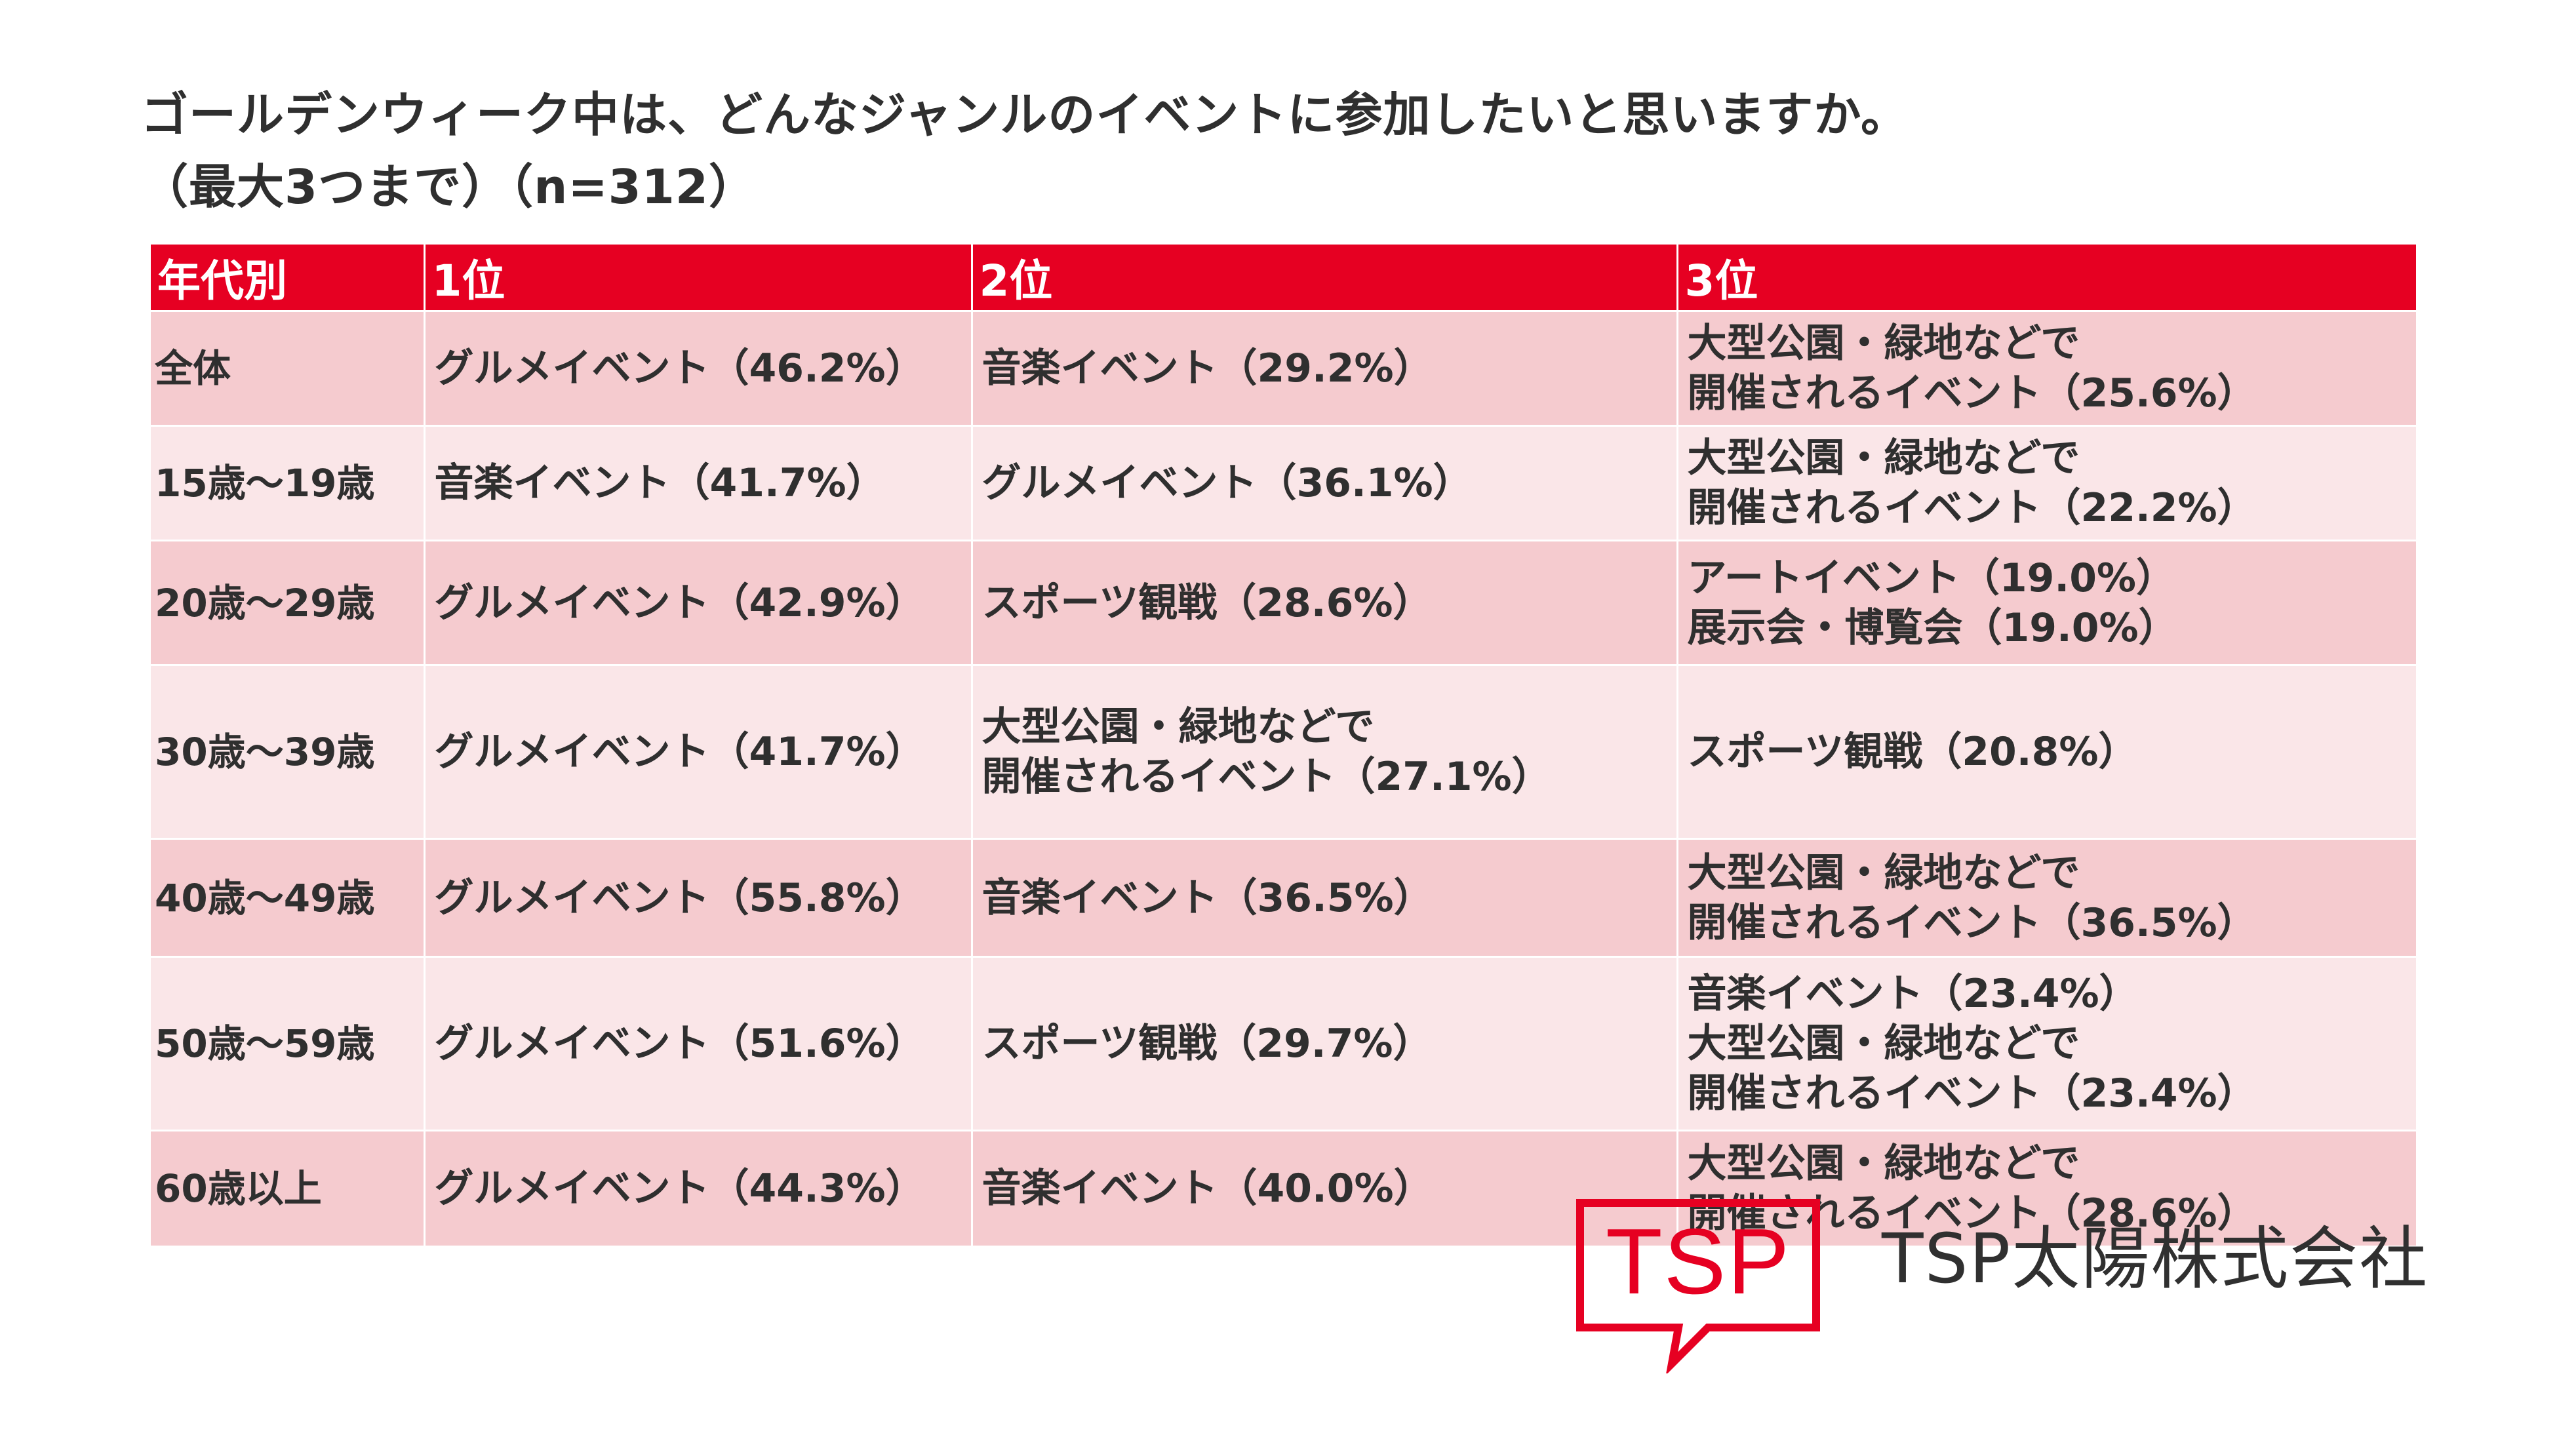 The height and width of the screenshot is (1456, 2557). Describe the element at coordinates (1972, 1093) in the screenshot. I see `cell-text-line: 開催されるイベント（23.4%）` at that location.